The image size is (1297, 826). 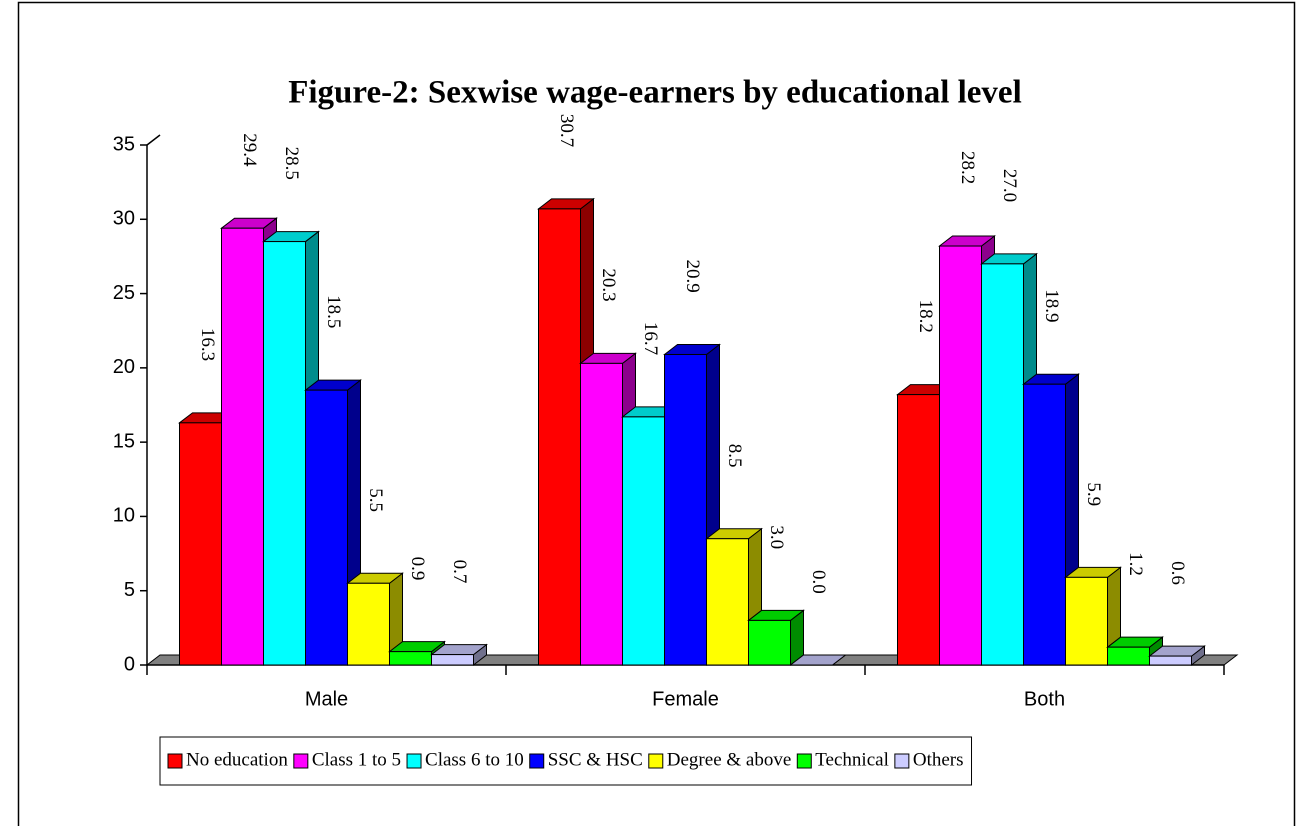 What do you see at coordinates (124, 144) in the screenshot?
I see `y-tick-label: 35` at bounding box center [124, 144].